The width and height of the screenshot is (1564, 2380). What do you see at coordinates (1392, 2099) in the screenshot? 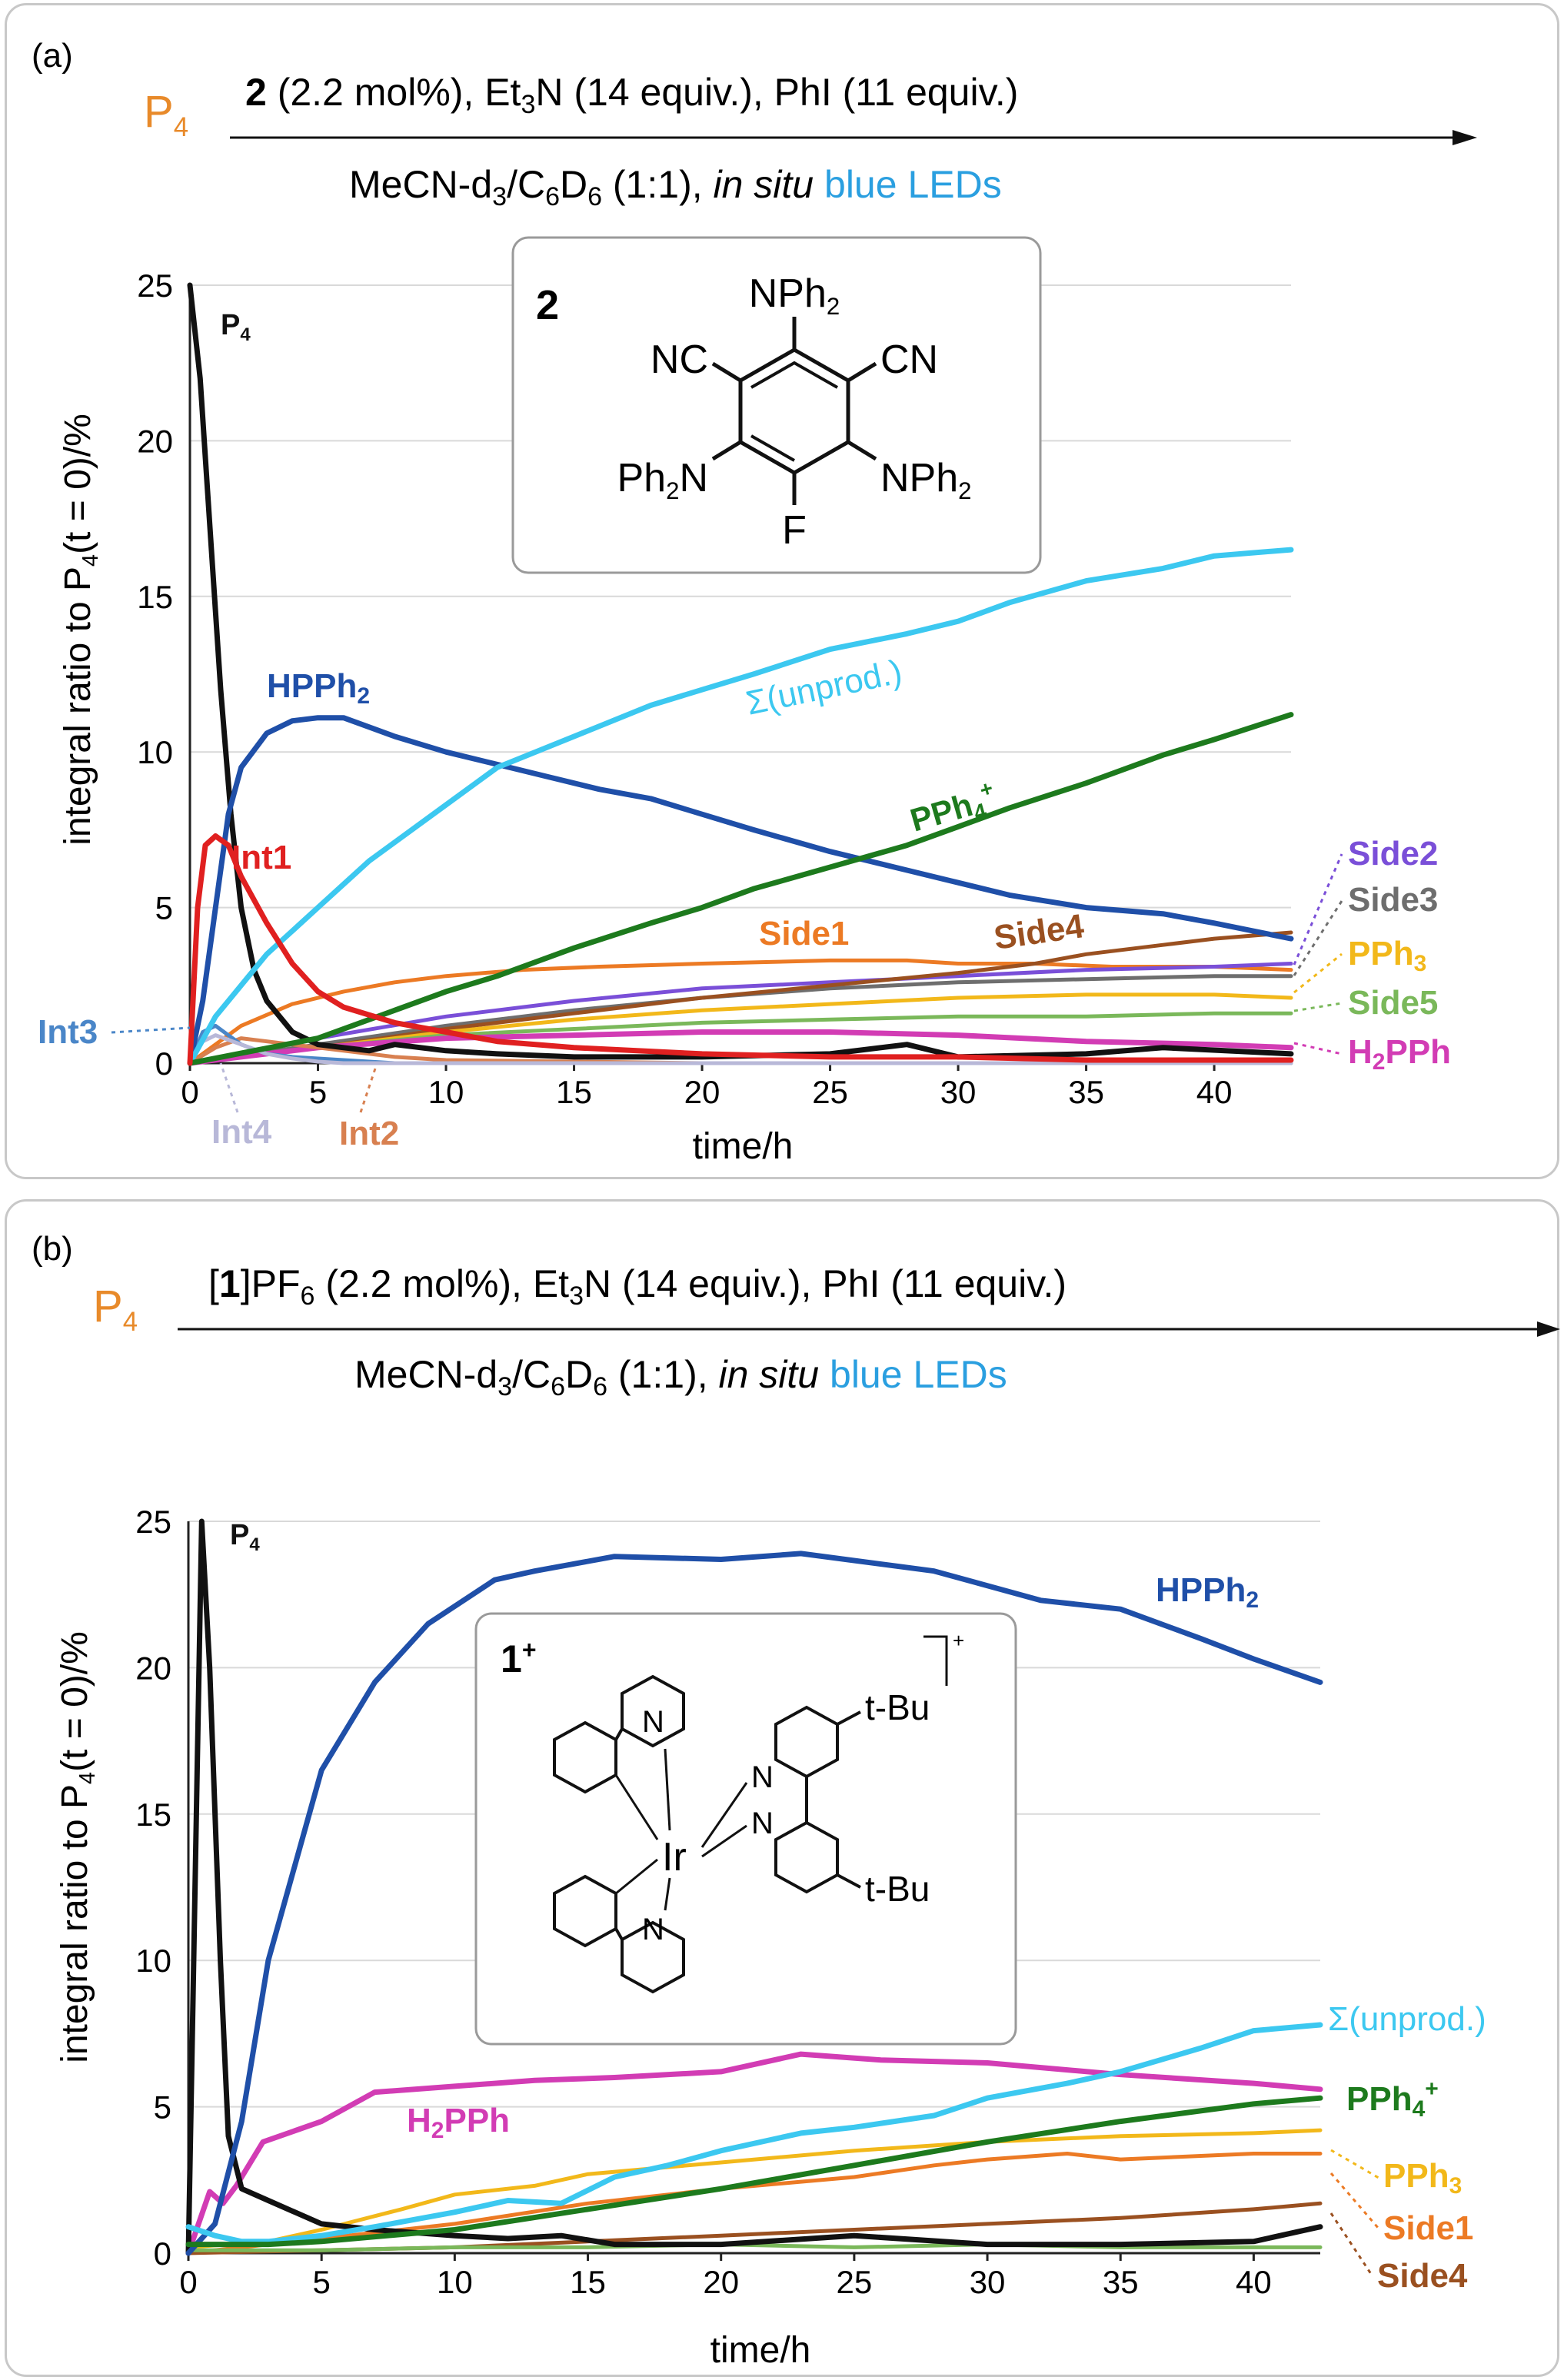
I see `label-pph4-b: PPh4+` at bounding box center [1392, 2099].